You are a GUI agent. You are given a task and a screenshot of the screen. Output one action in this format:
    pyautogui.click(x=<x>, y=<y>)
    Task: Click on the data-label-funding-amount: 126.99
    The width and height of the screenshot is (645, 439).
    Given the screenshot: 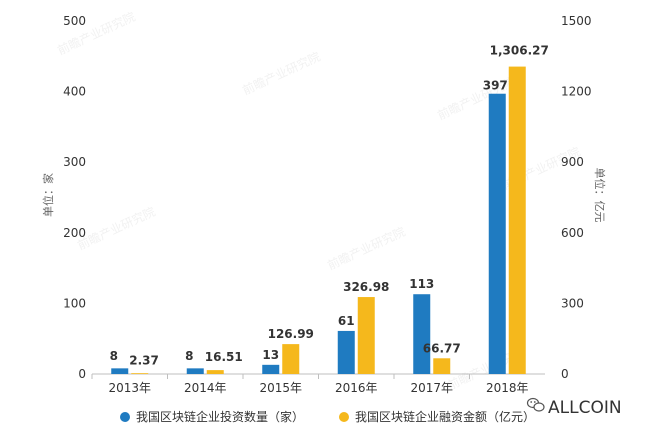 What is the action you would take?
    pyautogui.click(x=291, y=334)
    